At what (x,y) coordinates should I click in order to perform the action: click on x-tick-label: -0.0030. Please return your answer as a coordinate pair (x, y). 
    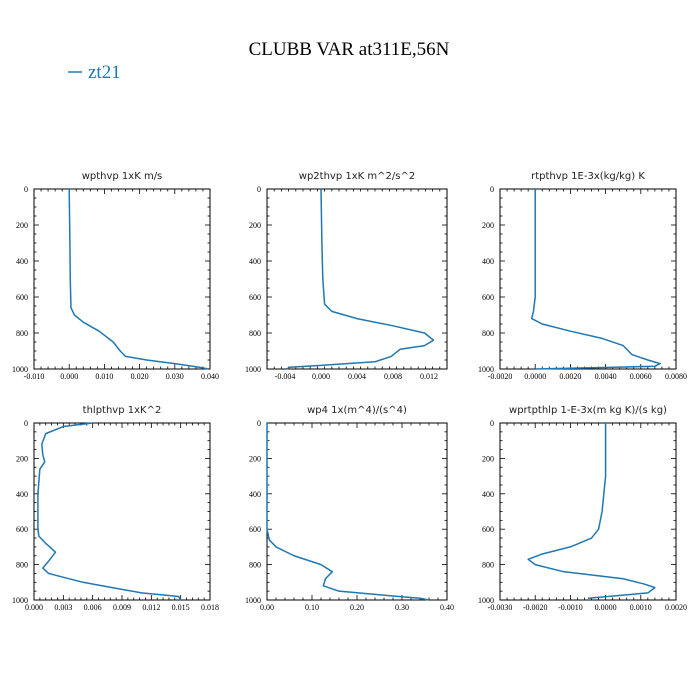
    Looking at the image, I should click on (500, 607).